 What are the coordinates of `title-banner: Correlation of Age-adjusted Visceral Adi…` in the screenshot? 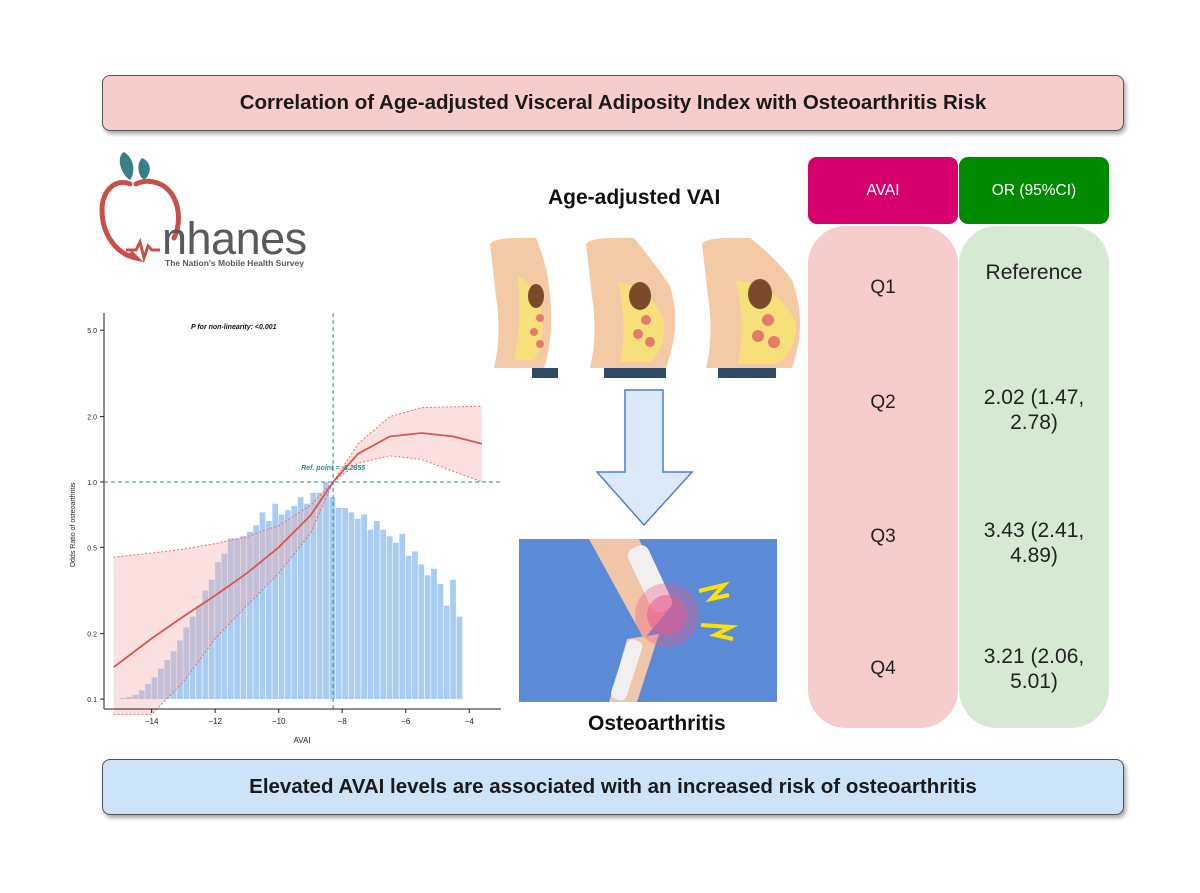 It's located at (613, 103).